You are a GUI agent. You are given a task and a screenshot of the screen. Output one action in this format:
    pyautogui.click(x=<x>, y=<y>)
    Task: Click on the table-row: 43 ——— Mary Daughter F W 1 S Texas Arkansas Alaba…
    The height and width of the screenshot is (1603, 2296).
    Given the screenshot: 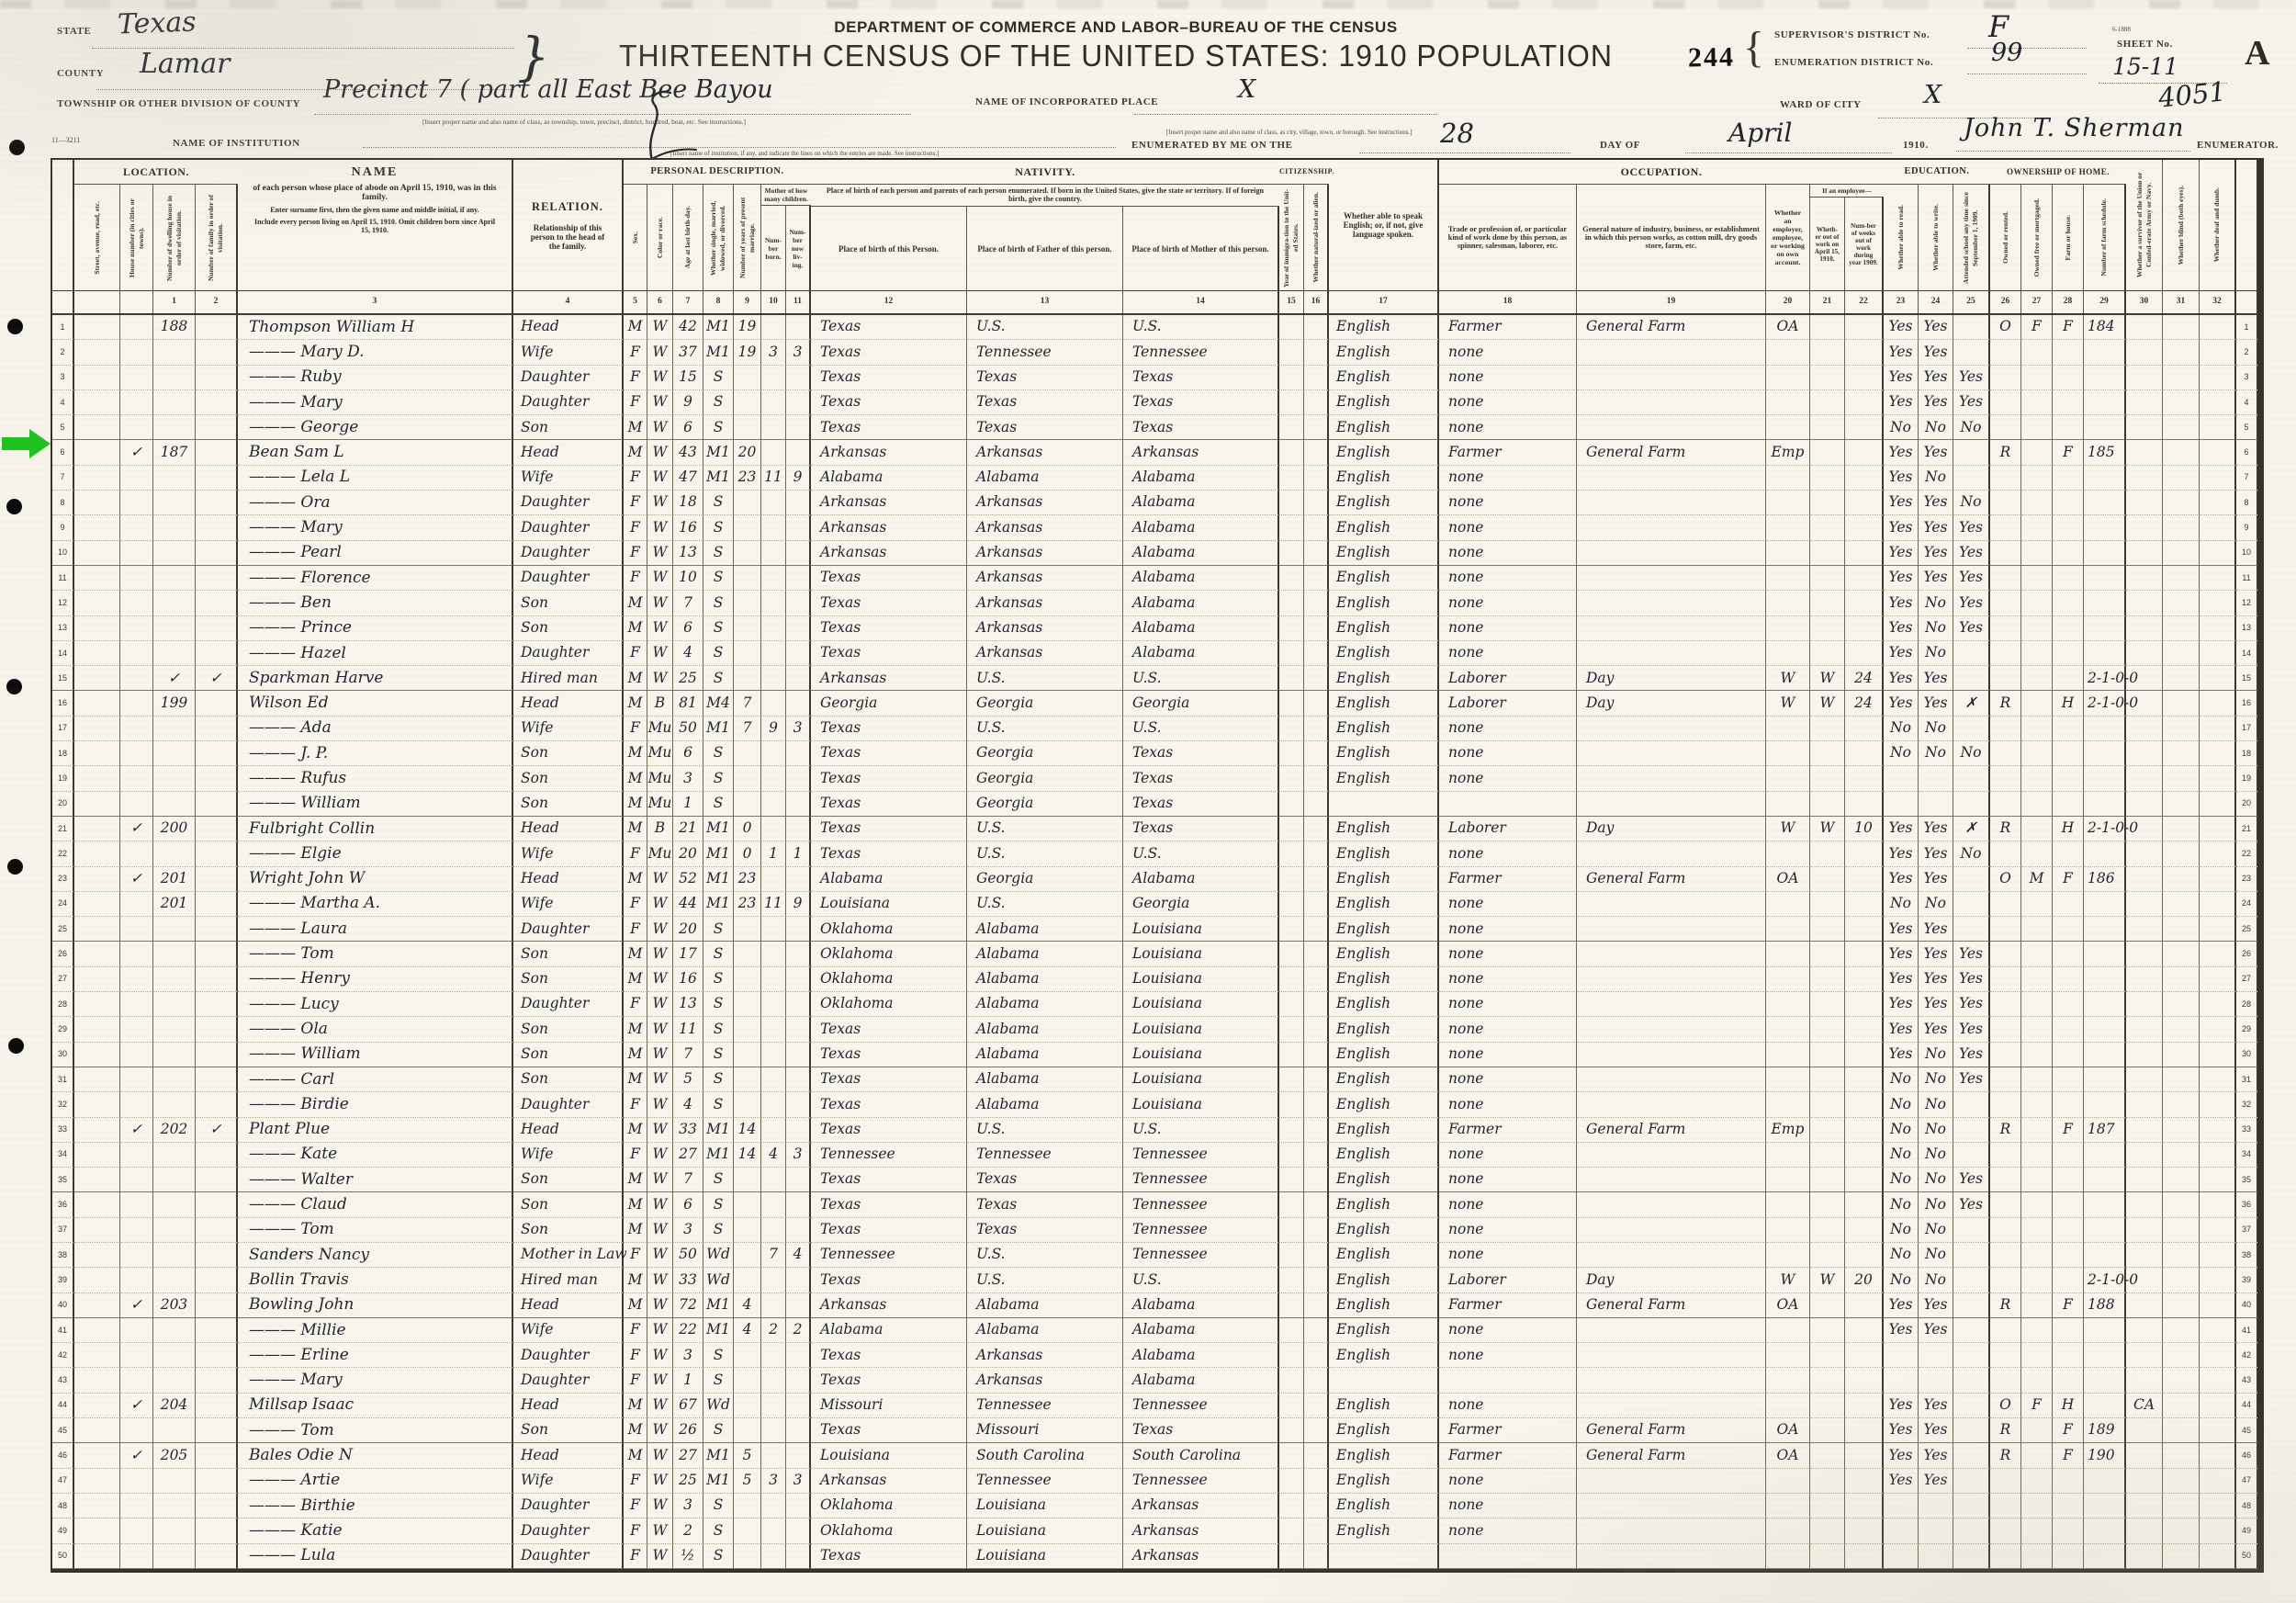 What is the action you would take?
    pyautogui.click(x=1155, y=1381)
    